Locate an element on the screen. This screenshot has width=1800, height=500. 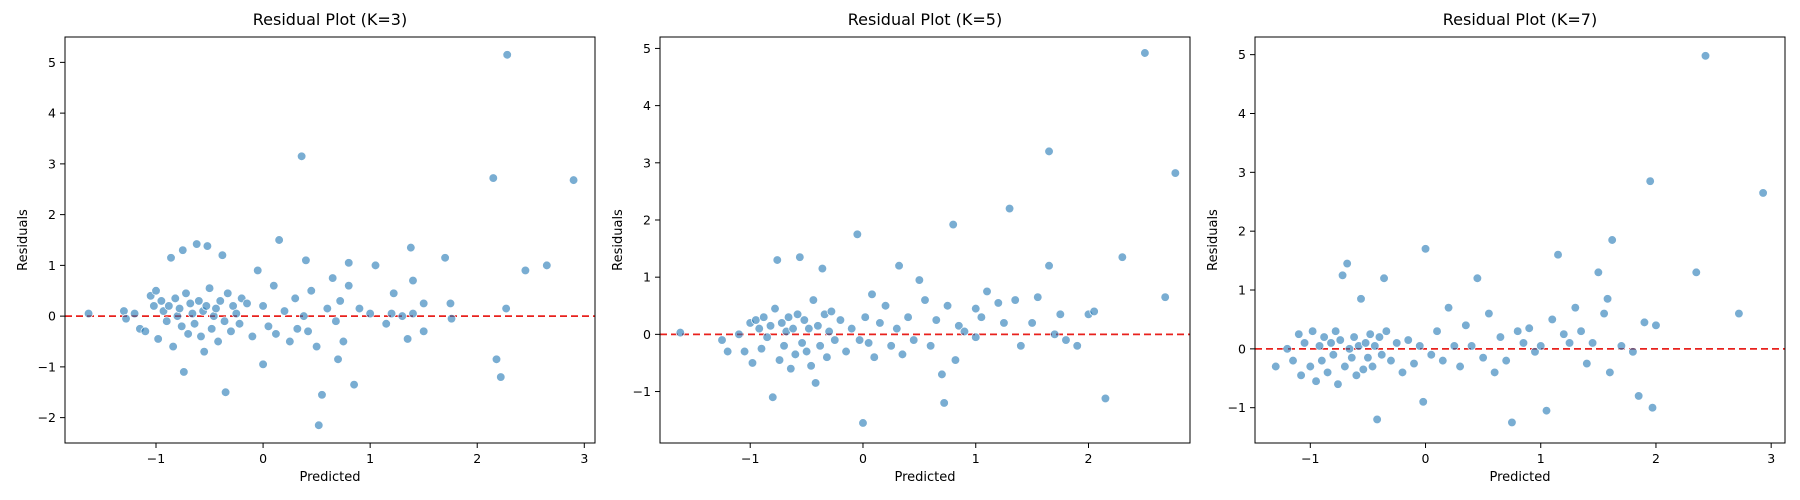
y-tick-label: −2 is located at coordinates (47, 417).